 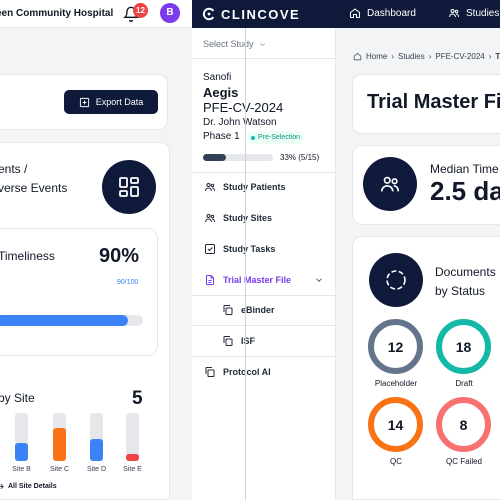 What do you see at coordinates (460, 56) in the screenshot?
I see `breadcrumb-study: PFE-CV-2024` at bounding box center [460, 56].